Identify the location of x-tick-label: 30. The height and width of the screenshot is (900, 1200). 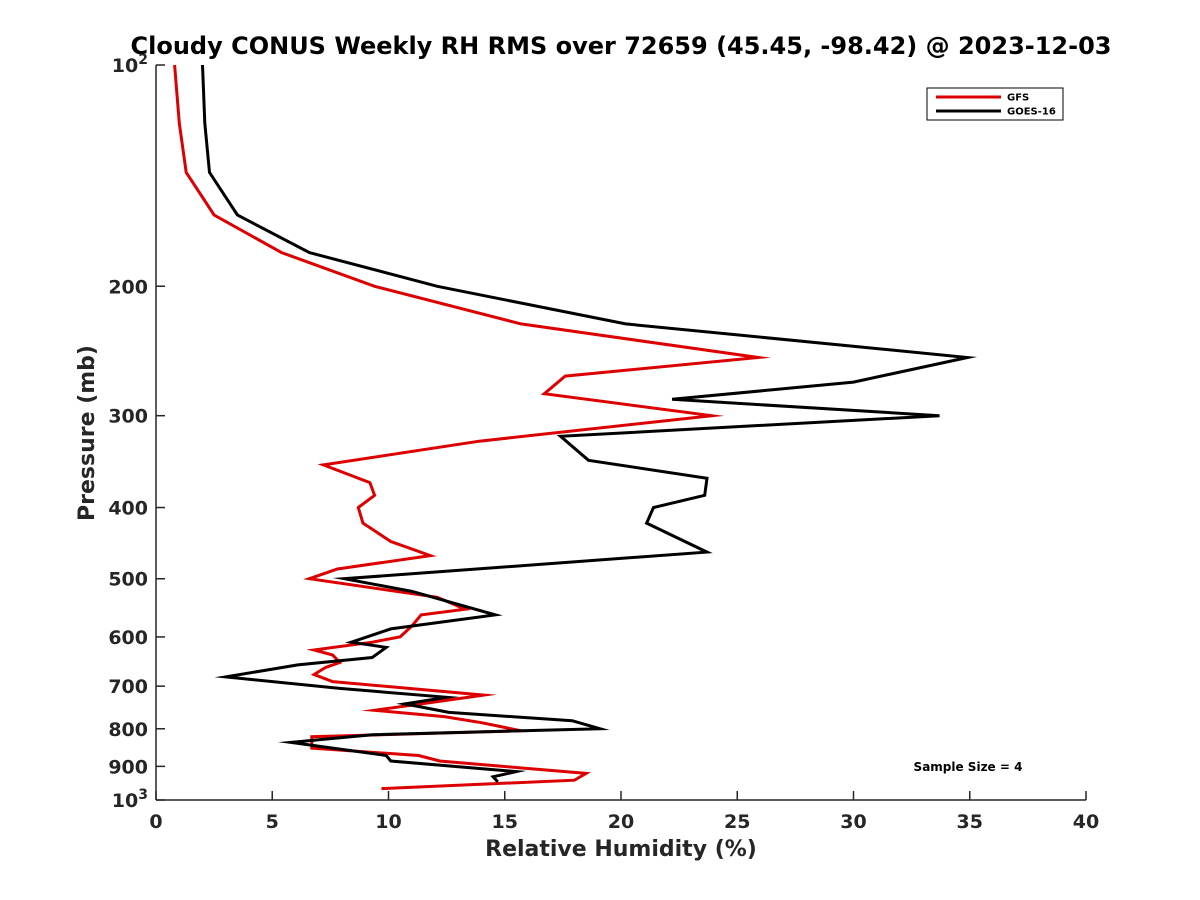
(853, 822).